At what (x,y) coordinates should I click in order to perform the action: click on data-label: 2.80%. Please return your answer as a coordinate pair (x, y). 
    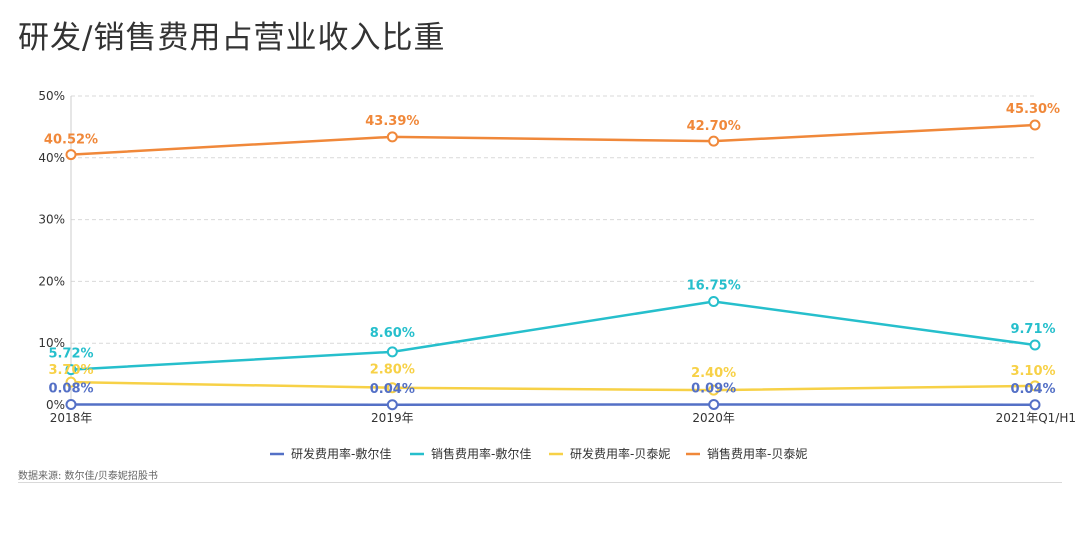
    Looking at the image, I should click on (392, 370).